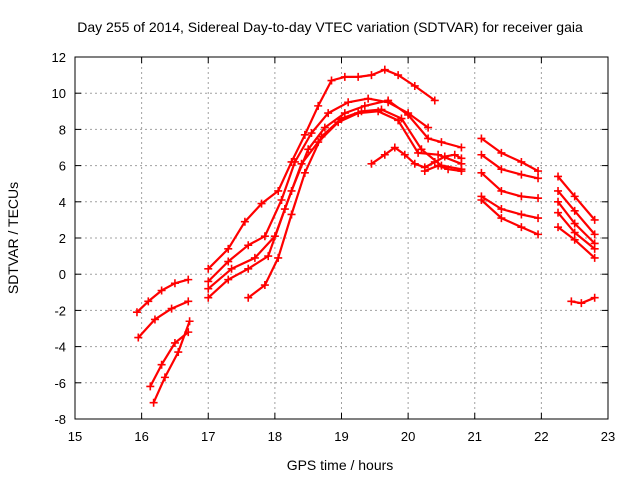 The height and width of the screenshot is (480, 640). What do you see at coordinates (341, 436) in the screenshot?
I see `x-tick-label: 19` at bounding box center [341, 436].